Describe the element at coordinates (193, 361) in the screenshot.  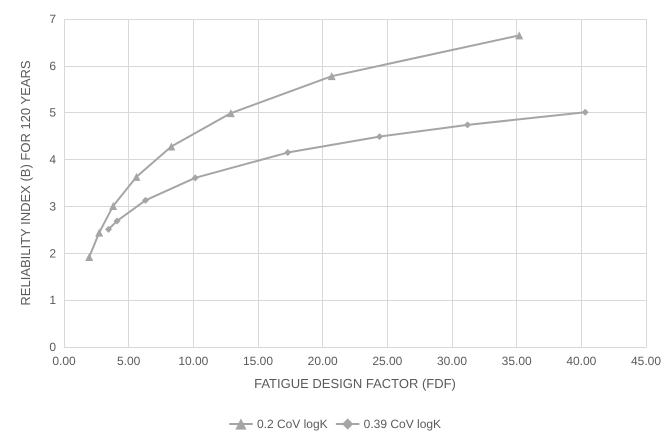
I see `x-tick-label: 10.00` at that location.